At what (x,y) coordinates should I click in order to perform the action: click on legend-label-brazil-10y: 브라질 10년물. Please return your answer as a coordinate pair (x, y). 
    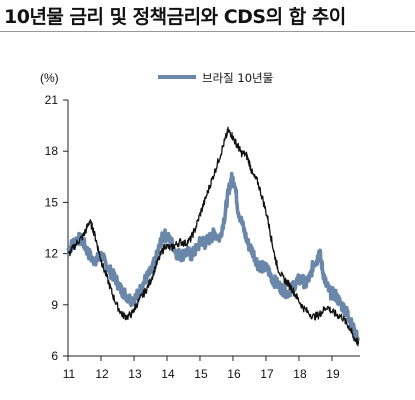
    Looking at the image, I should click on (237, 78).